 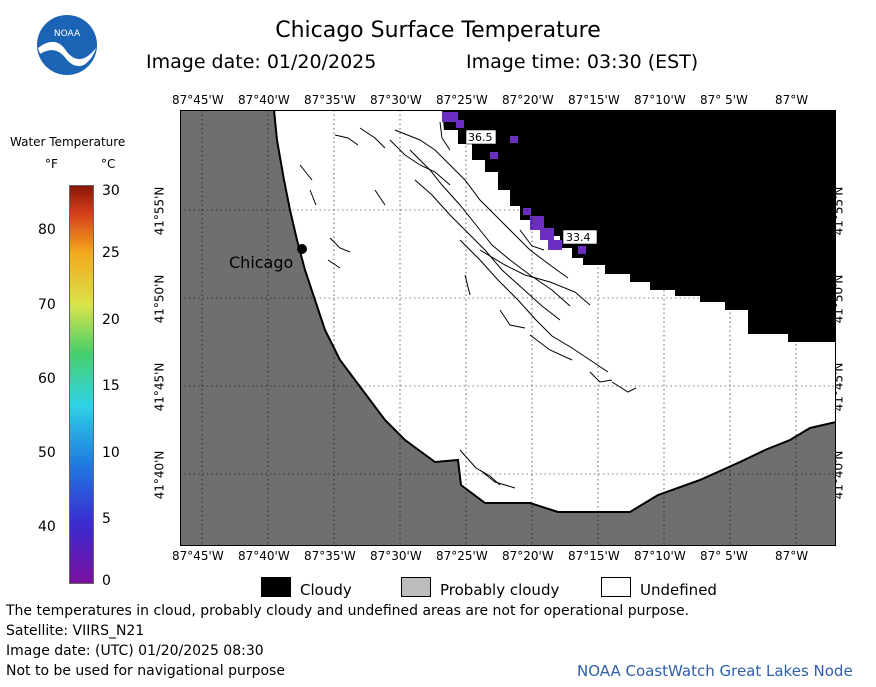 What do you see at coordinates (106, 519) in the screenshot?
I see `tick-c: 5` at bounding box center [106, 519].